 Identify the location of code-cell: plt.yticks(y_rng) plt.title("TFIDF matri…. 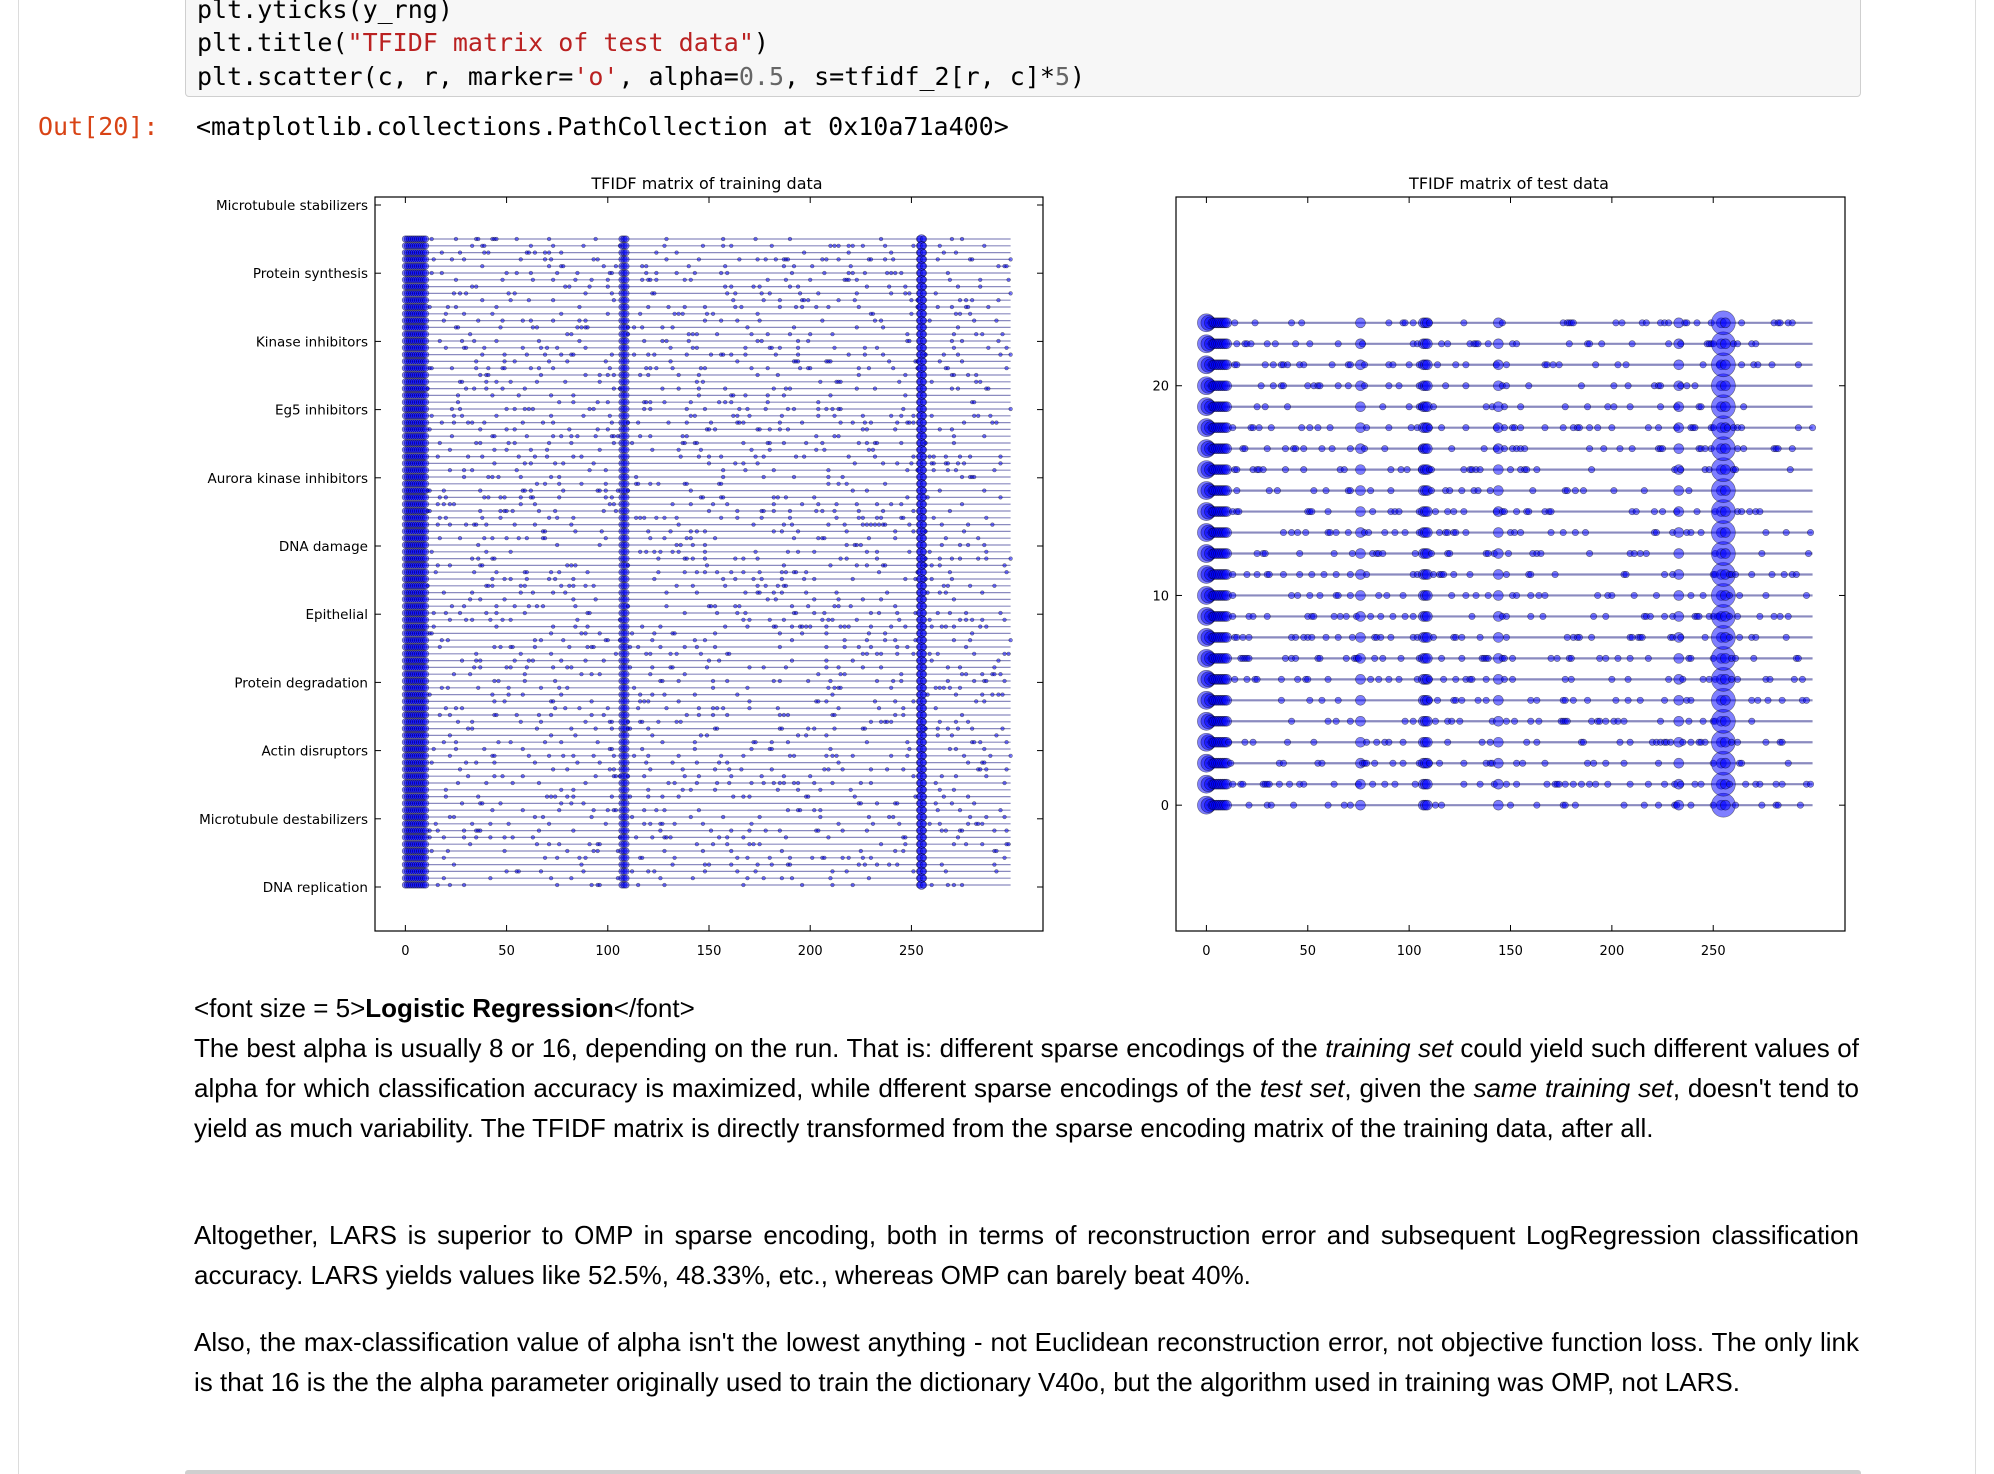
(1023, 48).